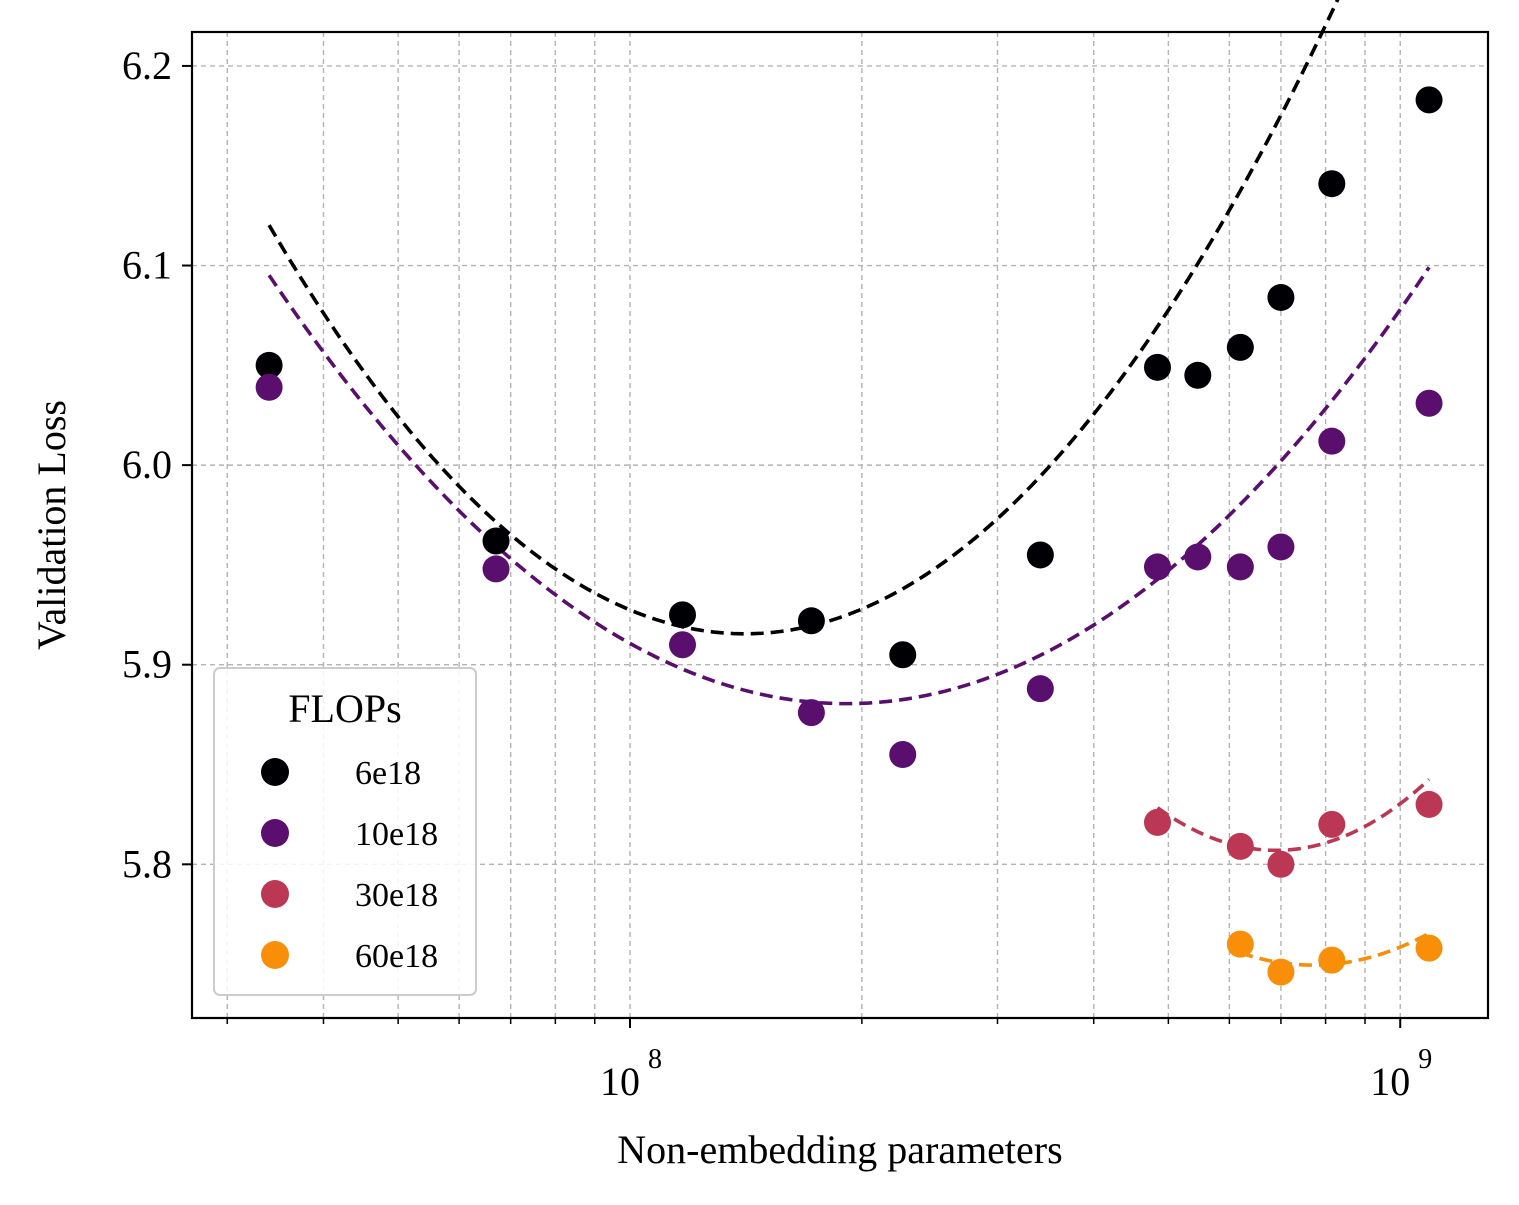 Image resolution: width=1519 pixels, height=1205 pixels. I want to click on x-tick-label-exponent: 8, so click(655, 1059).